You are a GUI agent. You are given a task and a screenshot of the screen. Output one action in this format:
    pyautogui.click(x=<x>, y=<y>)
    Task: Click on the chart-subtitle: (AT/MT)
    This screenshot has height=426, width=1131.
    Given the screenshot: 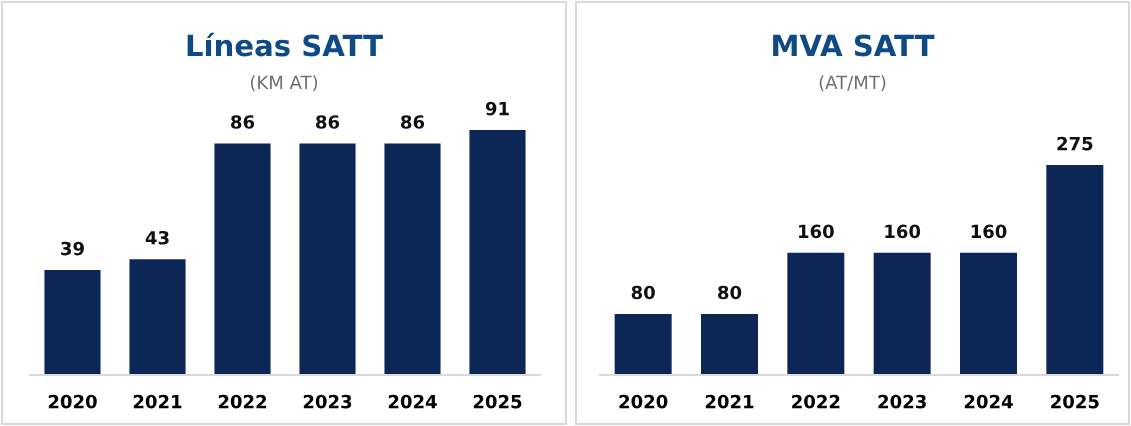 What is the action you would take?
    pyautogui.click(x=852, y=83)
    